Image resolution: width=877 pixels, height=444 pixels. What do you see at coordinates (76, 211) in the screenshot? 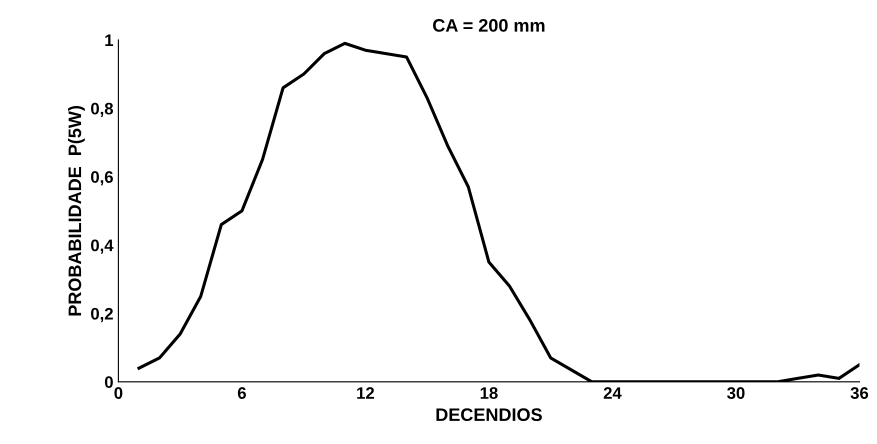
I see `y-axis-title: PROBABILIDADE P(5W)` at bounding box center [76, 211].